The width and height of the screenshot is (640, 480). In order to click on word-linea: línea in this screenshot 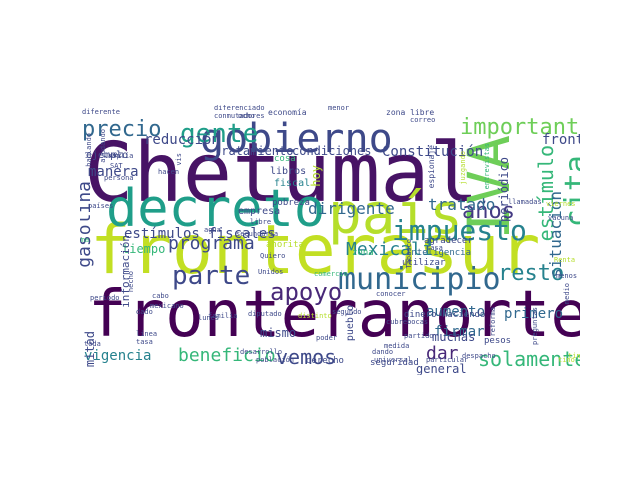, I will do `click(147, 334)`.